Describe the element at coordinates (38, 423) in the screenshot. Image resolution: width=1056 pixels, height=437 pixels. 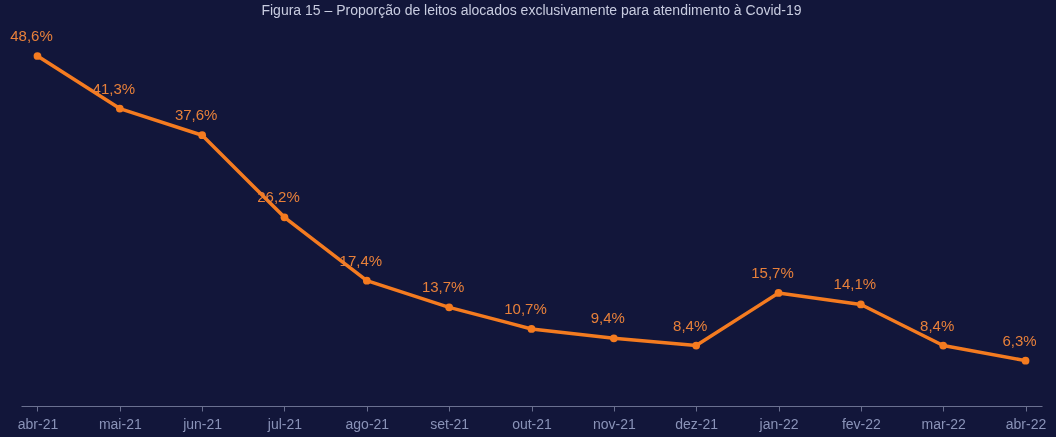
I see `x-tick-label: abr-21` at that location.